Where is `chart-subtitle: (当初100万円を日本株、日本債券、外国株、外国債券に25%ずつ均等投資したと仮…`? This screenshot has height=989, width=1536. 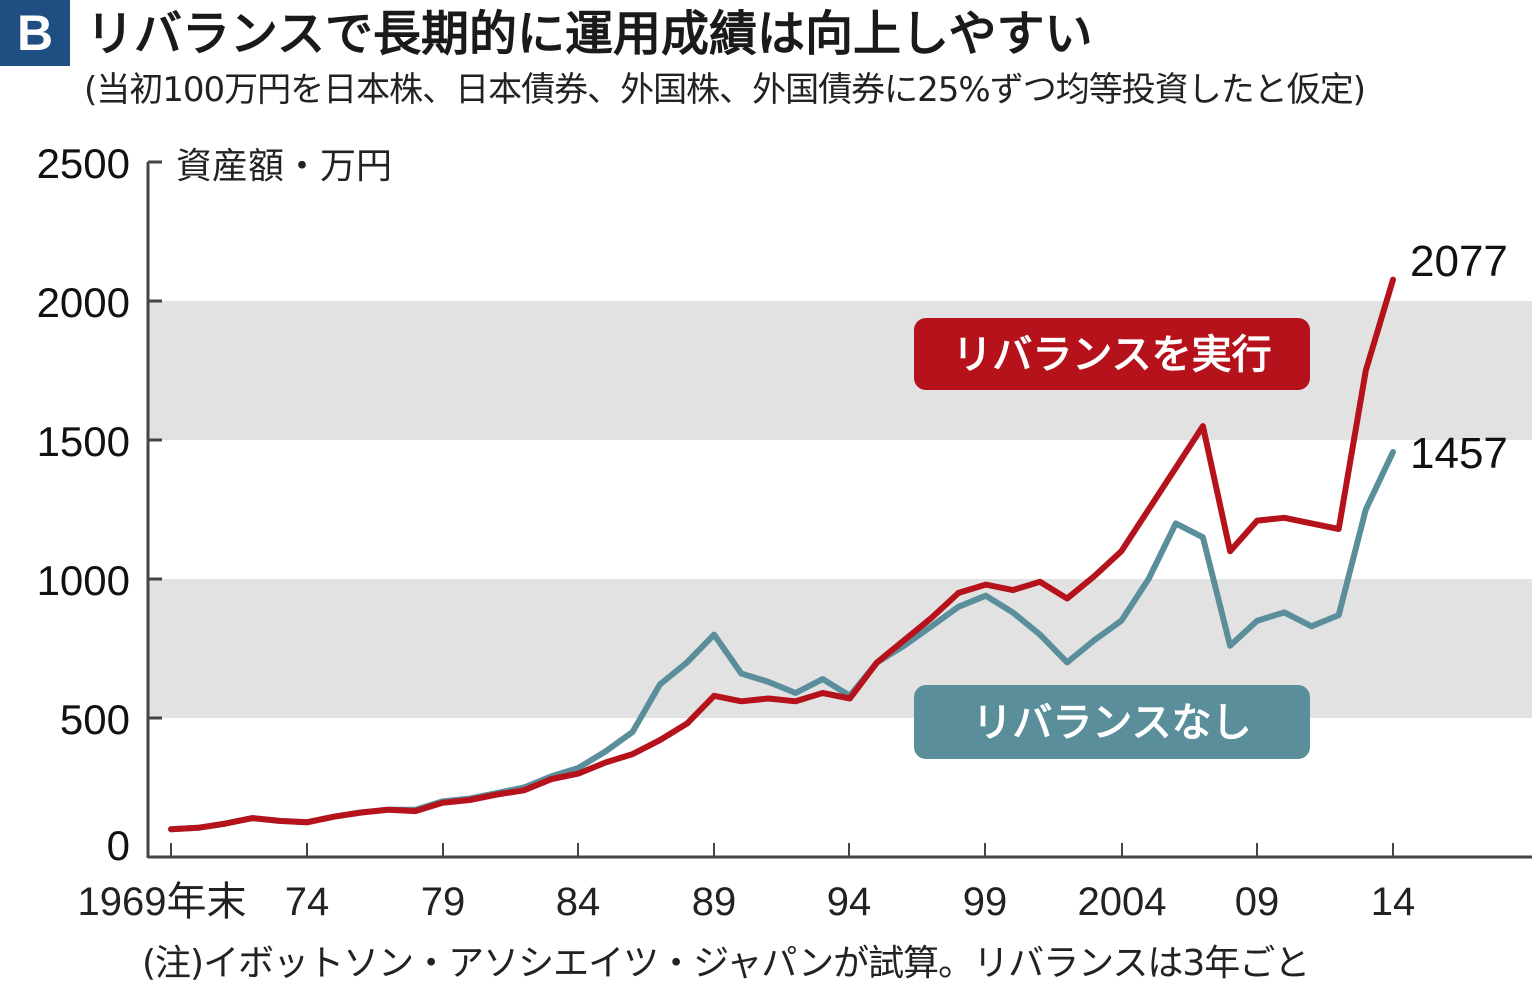
chart-subtitle: (当初100万円を日本株、日本債券、外国株、外国債券に25%ずつ均等投資したと仮… is located at coordinates (725, 90).